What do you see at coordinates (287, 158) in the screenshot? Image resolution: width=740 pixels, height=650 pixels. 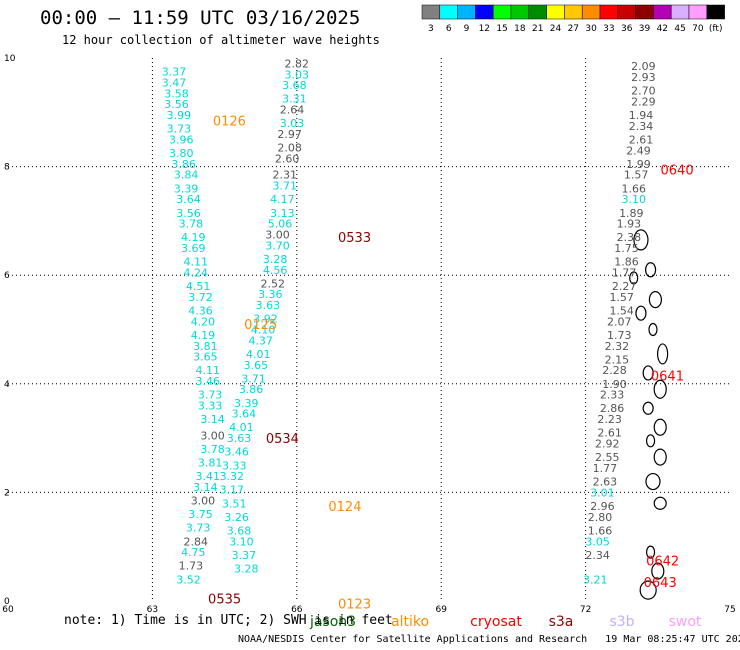 I see `wave-height-reading: 2.60` at bounding box center [287, 158].